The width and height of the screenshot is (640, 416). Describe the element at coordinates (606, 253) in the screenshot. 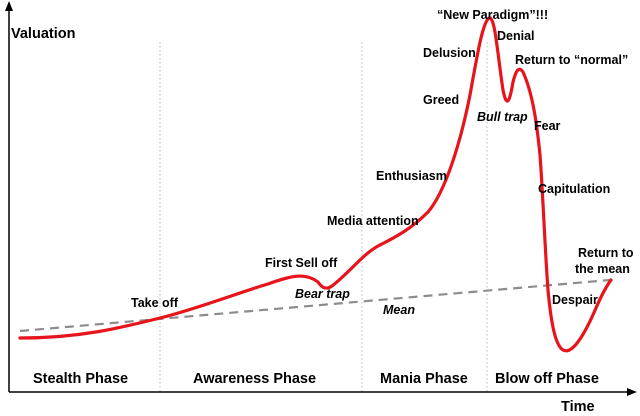

I see `label-return-to-the-mean-line1: Return to` at that location.